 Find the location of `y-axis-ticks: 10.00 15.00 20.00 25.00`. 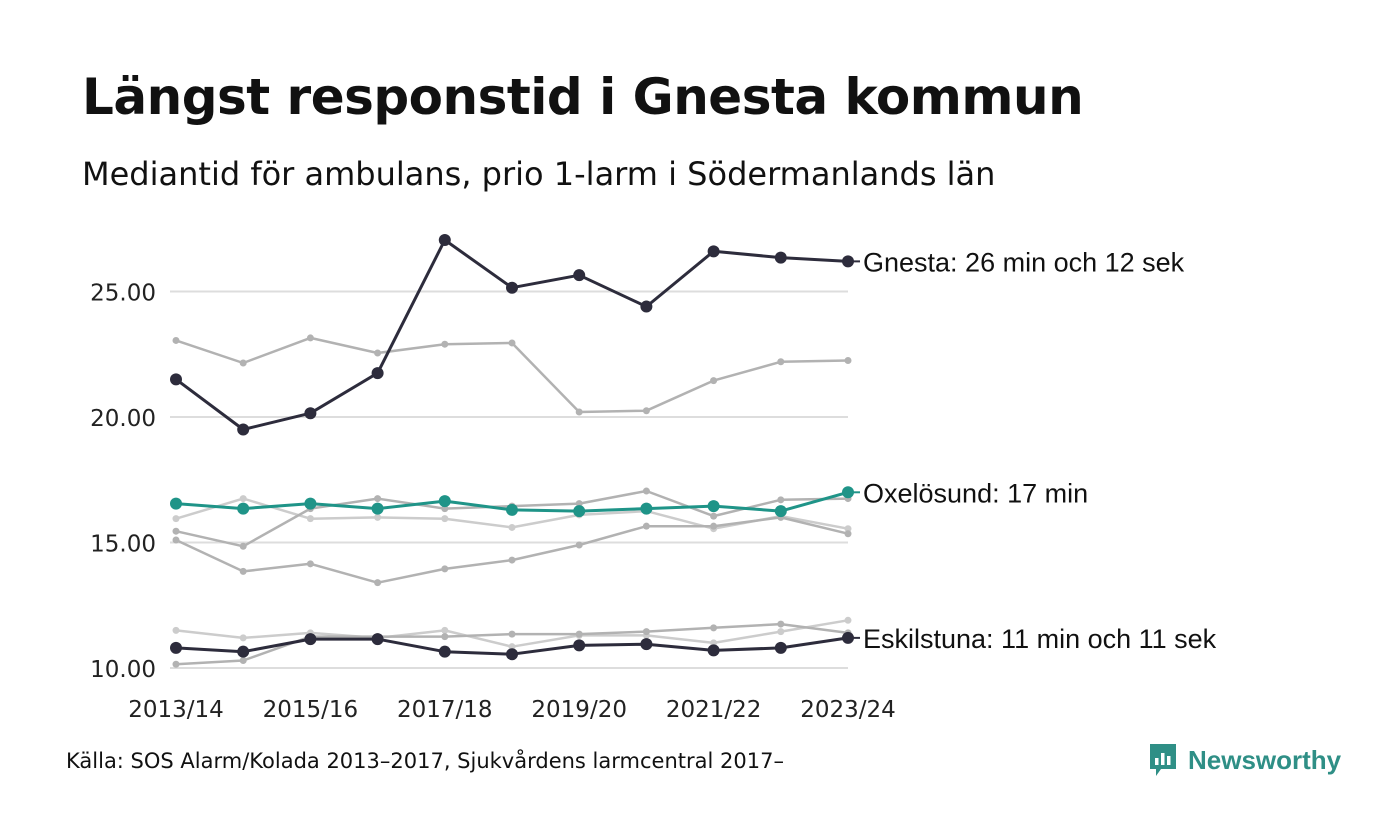

y-axis-ticks: 10.00 15.00 20.00 25.00 is located at coordinates (123, 482).